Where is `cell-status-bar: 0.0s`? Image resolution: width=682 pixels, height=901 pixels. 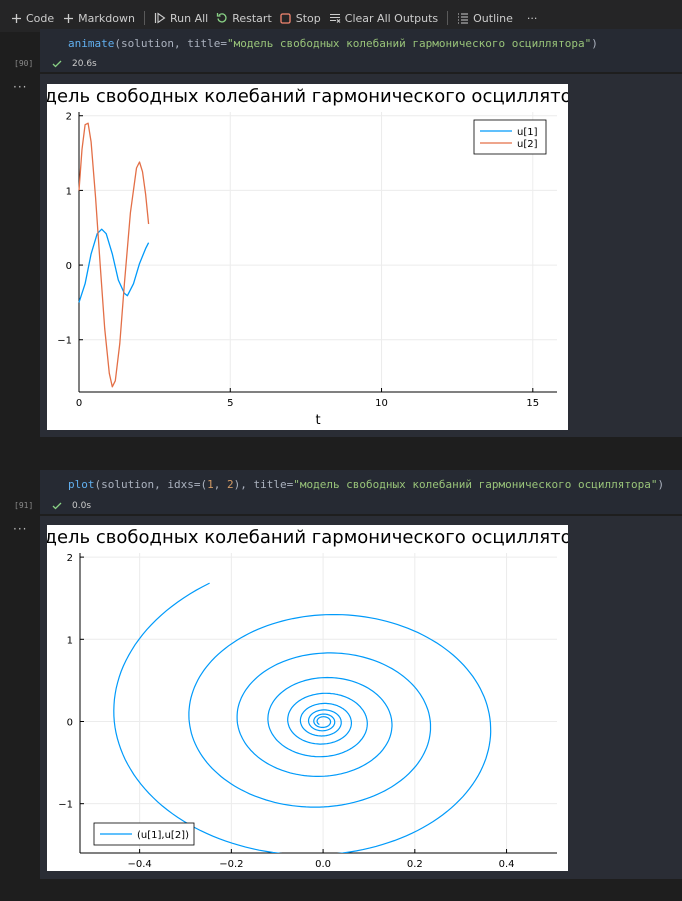 cell-status-bar: 0.0s is located at coordinates (361, 506).